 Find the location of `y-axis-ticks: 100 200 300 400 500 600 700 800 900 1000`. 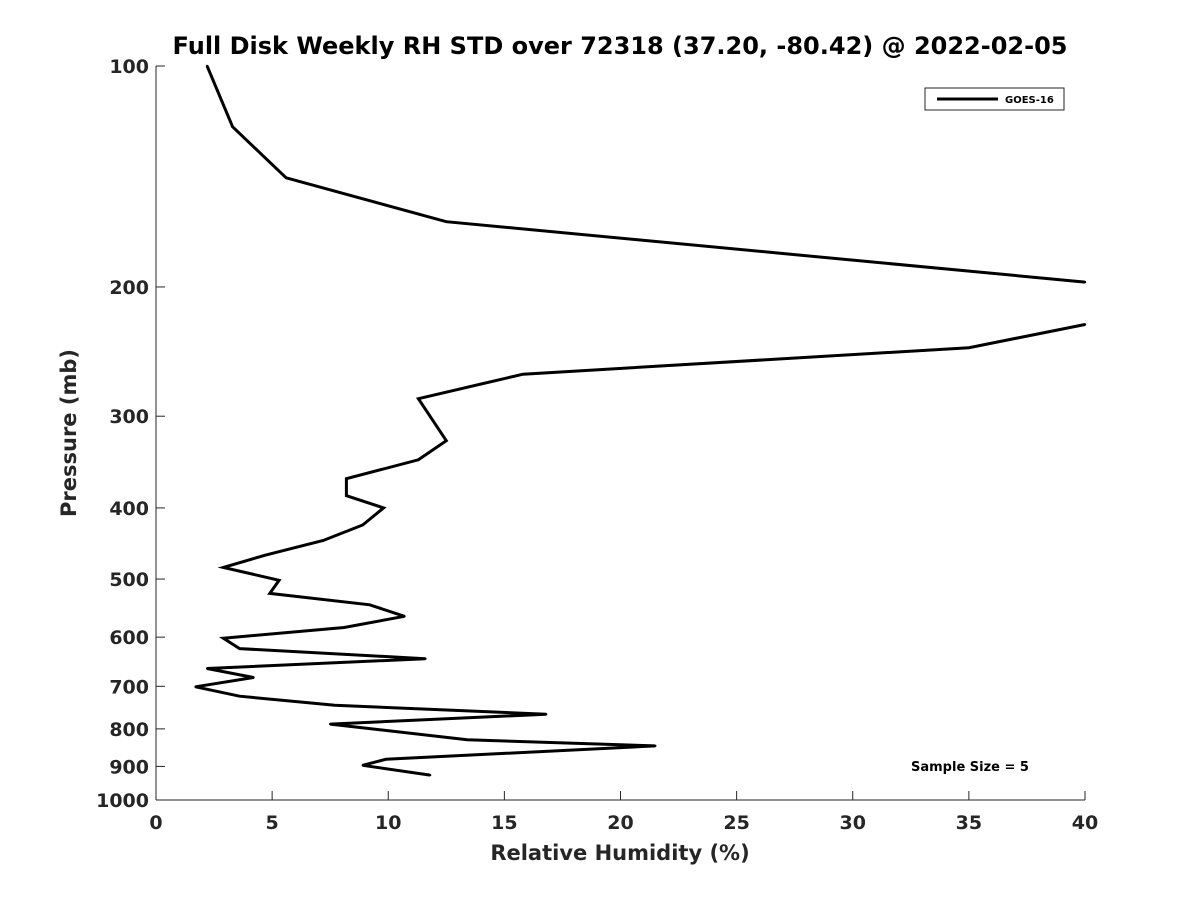

y-axis-ticks: 100 200 300 400 500 600 700 800 900 1000 is located at coordinates (130, 434).